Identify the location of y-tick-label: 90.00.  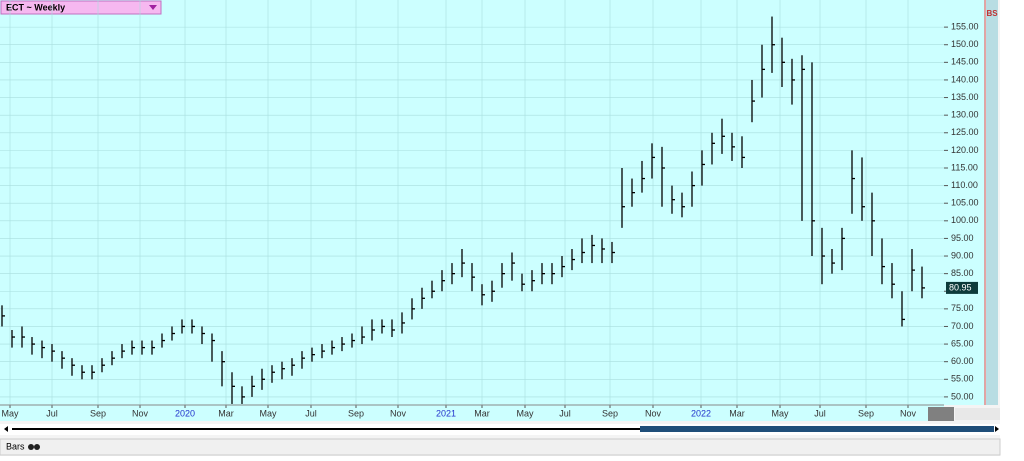
(962, 255).